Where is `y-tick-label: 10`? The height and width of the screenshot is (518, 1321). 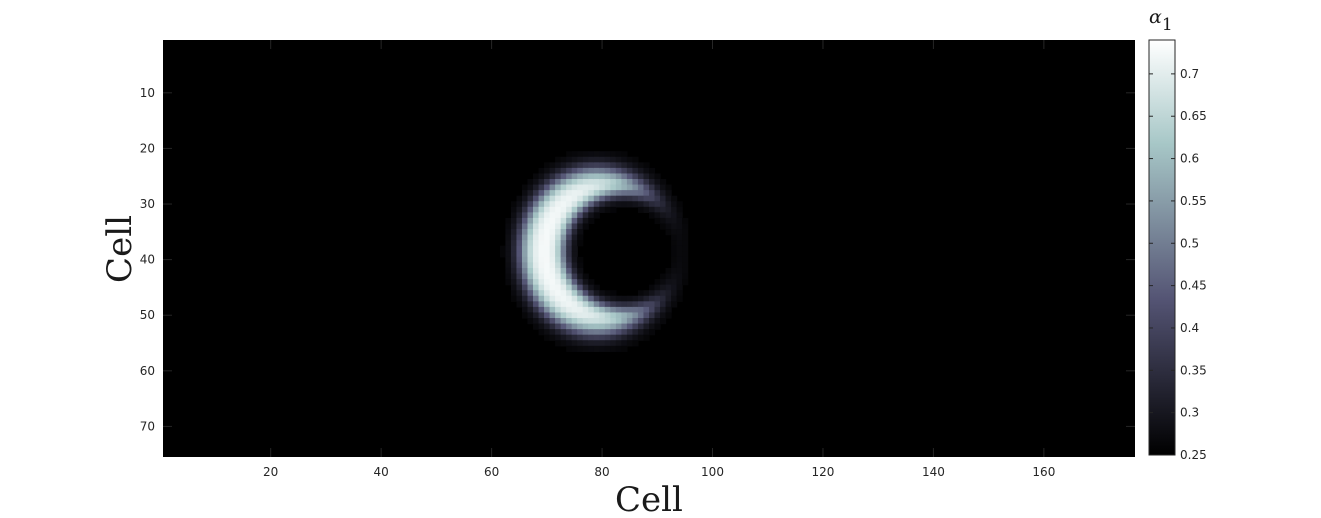
y-tick-label: 10 is located at coordinates (147, 93).